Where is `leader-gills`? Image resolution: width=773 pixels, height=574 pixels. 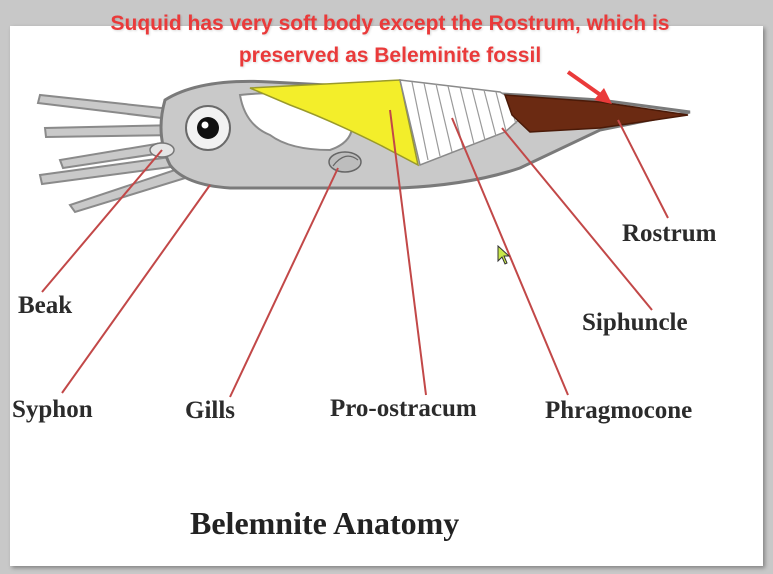
leader-gills is located at coordinates (284, 282).